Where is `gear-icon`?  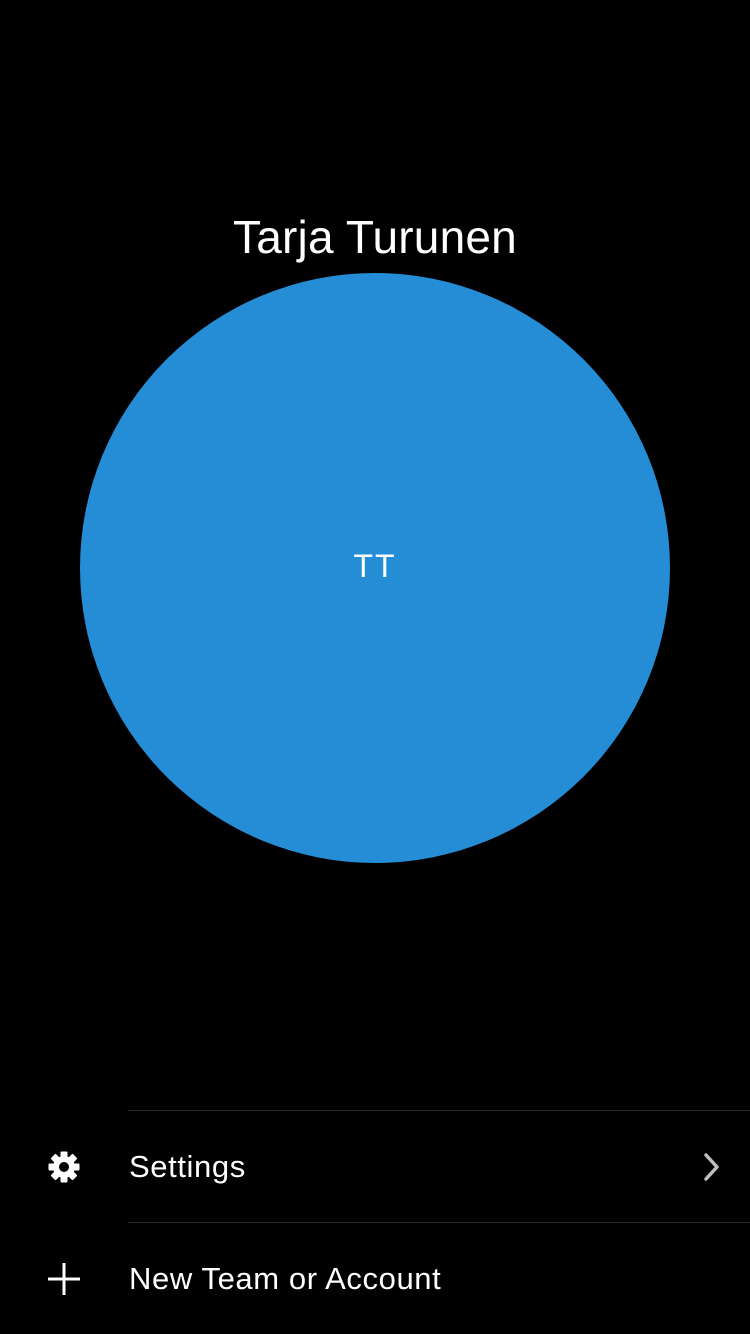
gear-icon is located at coordinates (64, 1167).